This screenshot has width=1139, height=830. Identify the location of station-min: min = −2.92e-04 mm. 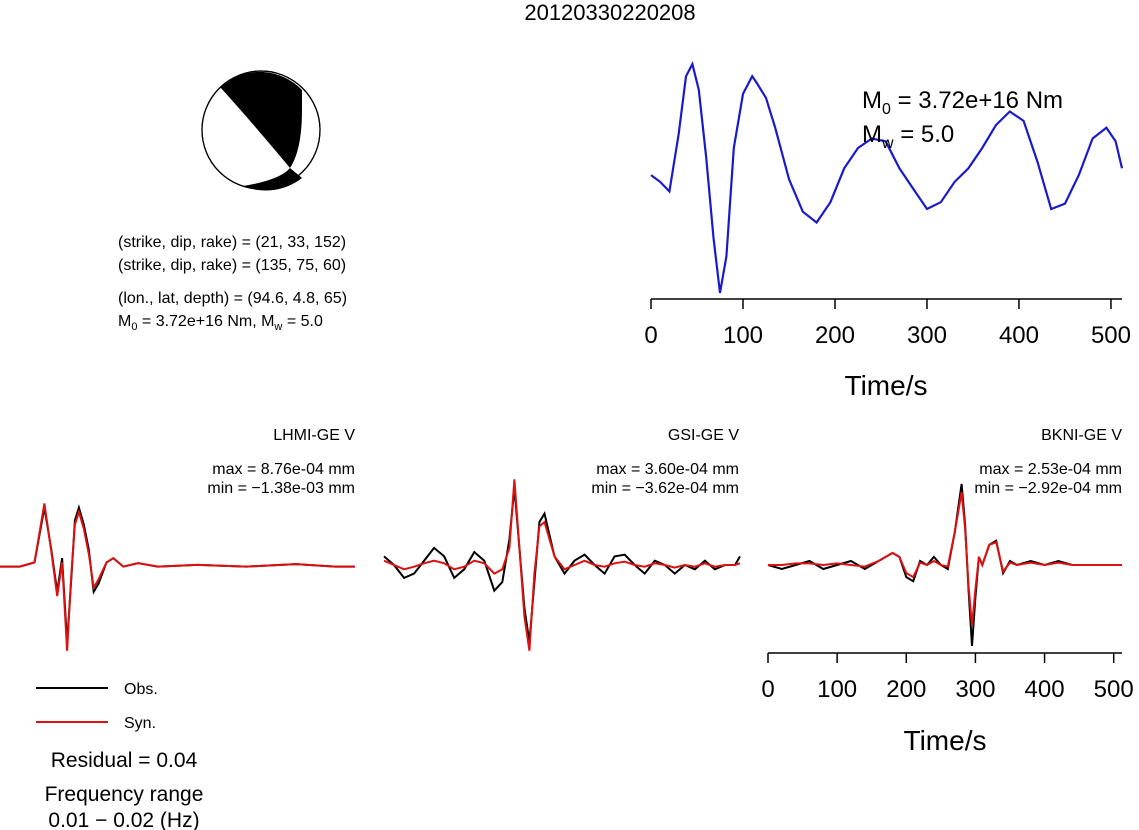
(1048, 488).